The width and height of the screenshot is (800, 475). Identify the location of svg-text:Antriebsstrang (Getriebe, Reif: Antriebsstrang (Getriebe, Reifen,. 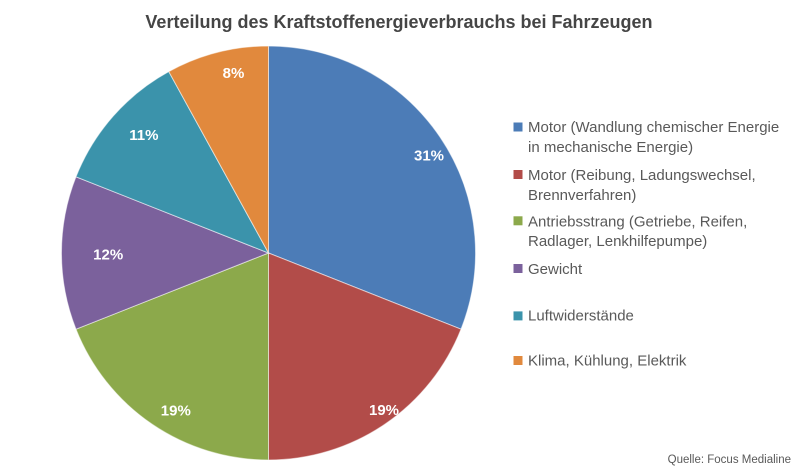
(637, 222).